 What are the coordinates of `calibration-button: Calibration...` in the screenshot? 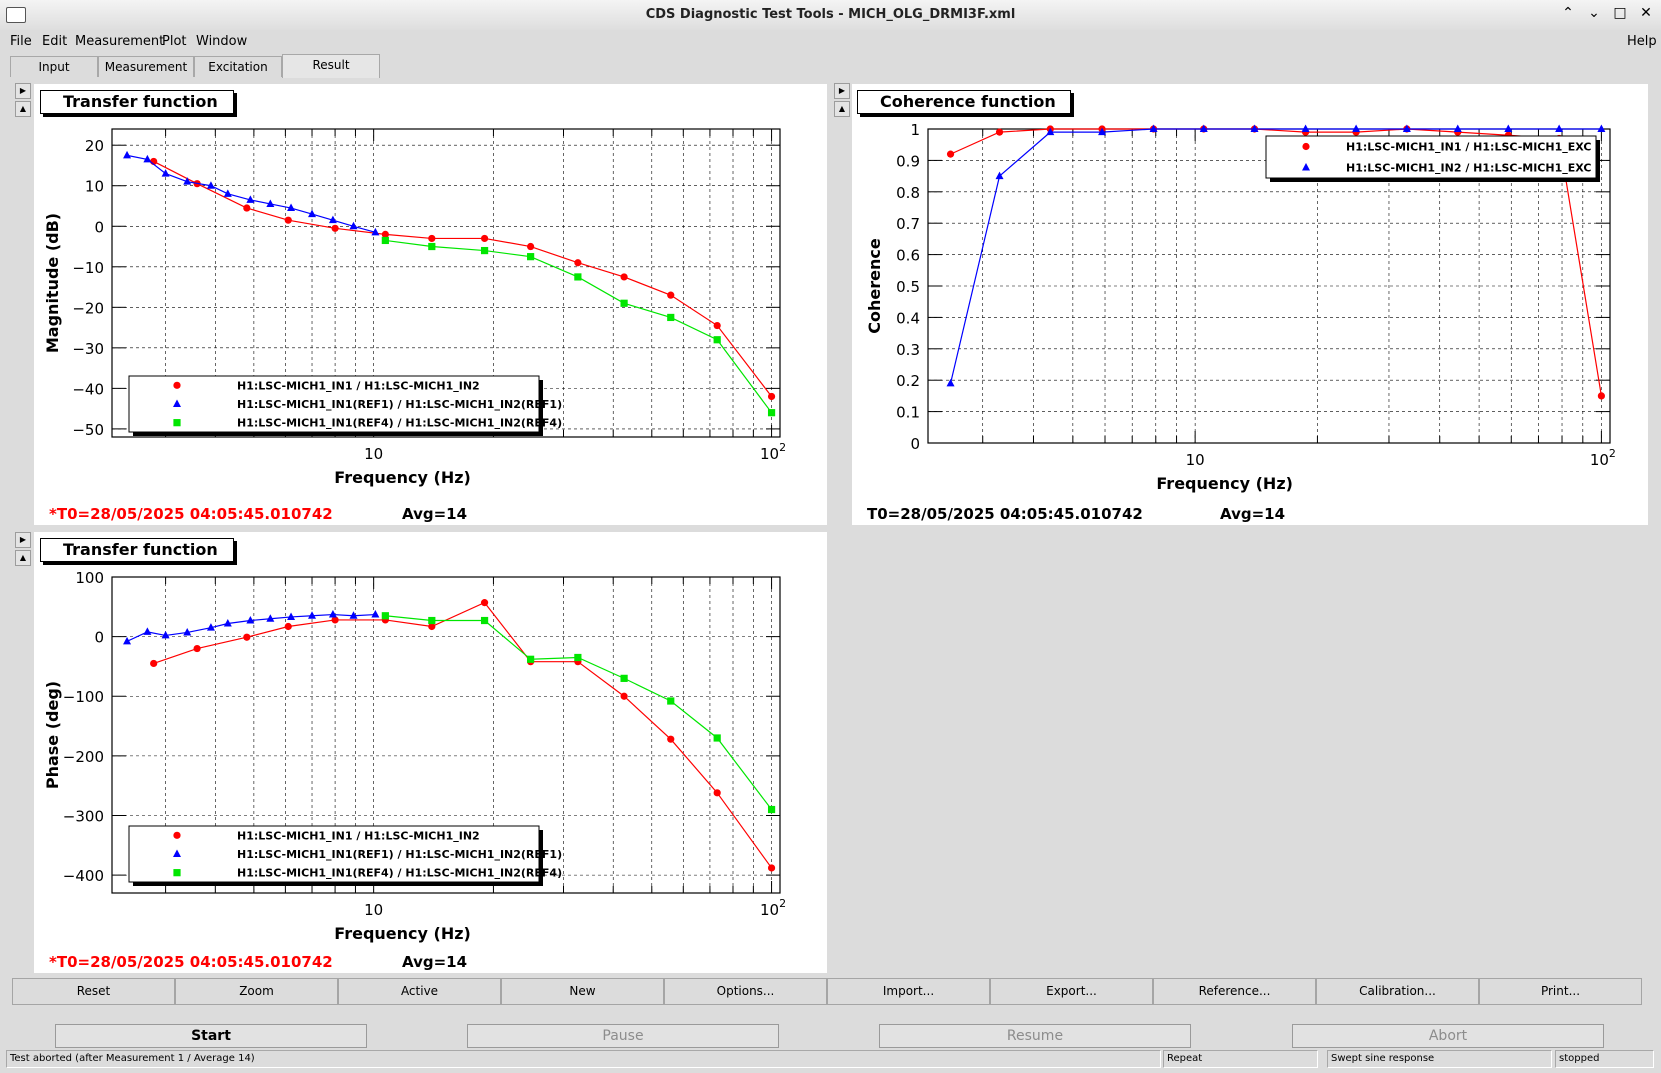 It's located at (1397, 991).